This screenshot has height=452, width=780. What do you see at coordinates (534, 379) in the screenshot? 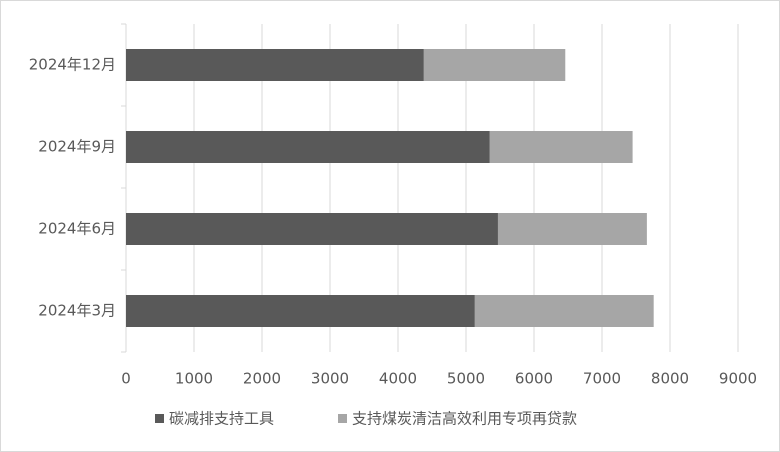
I see `x-tick-label: 6000` at bounding box center [534, 379].